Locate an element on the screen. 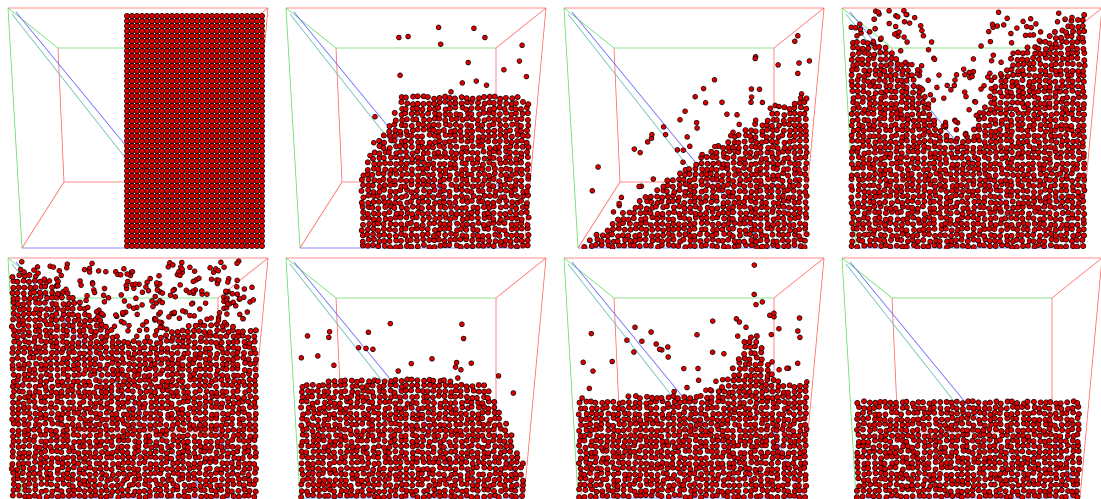 This screenshot has height=499, width=1101. fluid-particles is located at coordinates (133, 378).